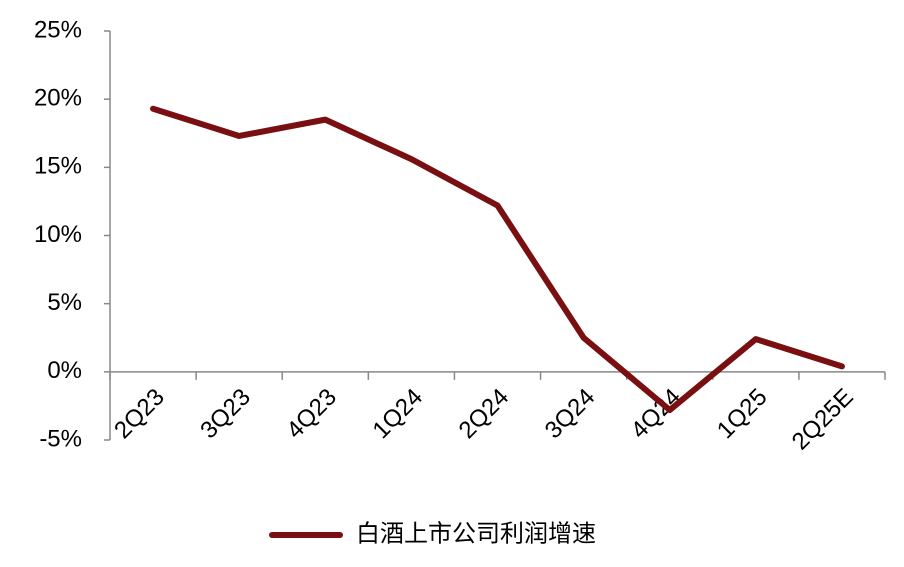 The height and width of the screenshot is (567, 904). I want to click on x-tick-label: 3Q24, so click(570, 413).